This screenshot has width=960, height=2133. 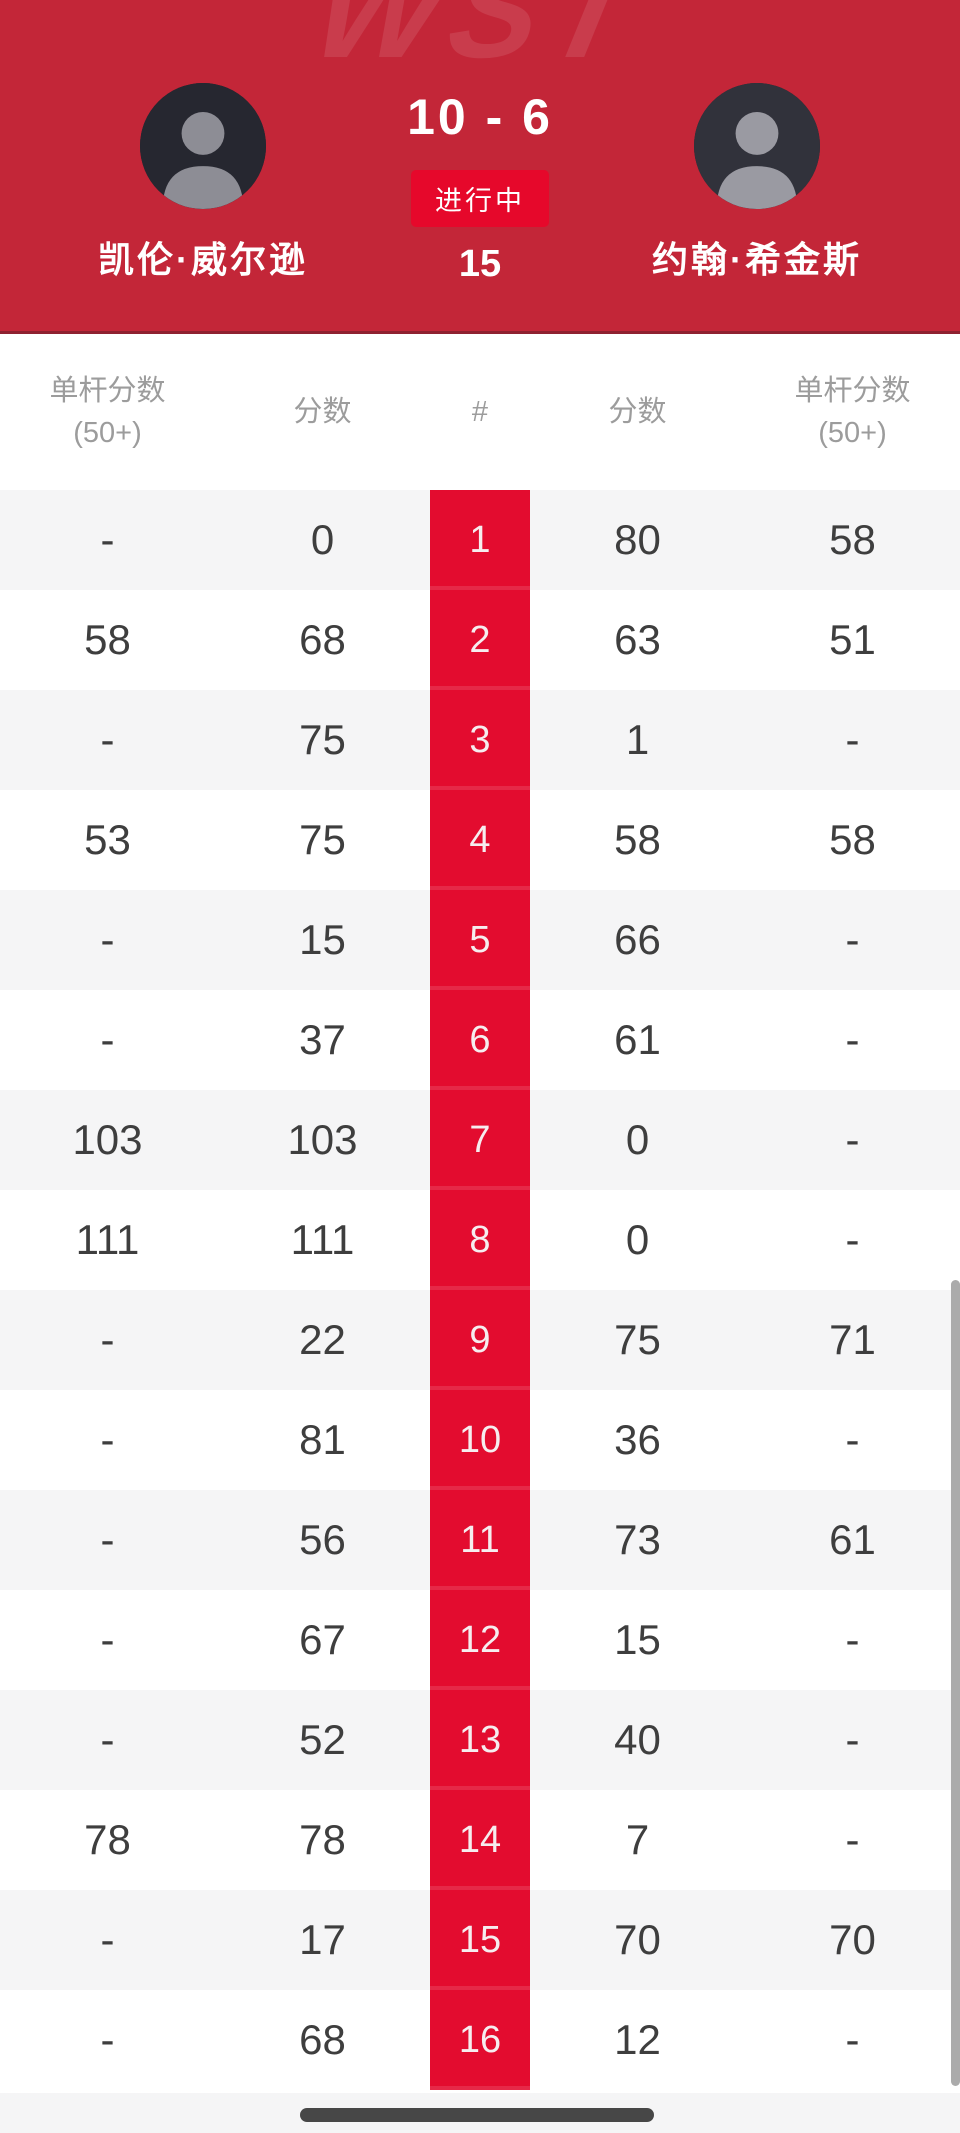 I want to click on p1-frame-score: 22, so click(x=322, y=1339).